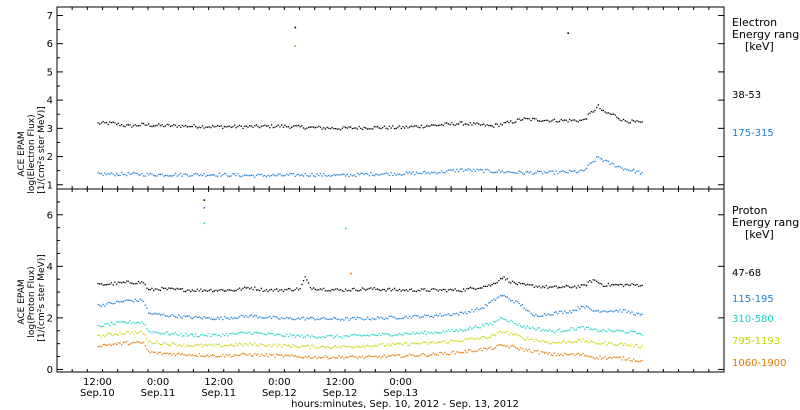  Describe the element at coordinates (753, 133) in the screenshot. I see `electron-legend-entry-175-315: 175-315` at that location.